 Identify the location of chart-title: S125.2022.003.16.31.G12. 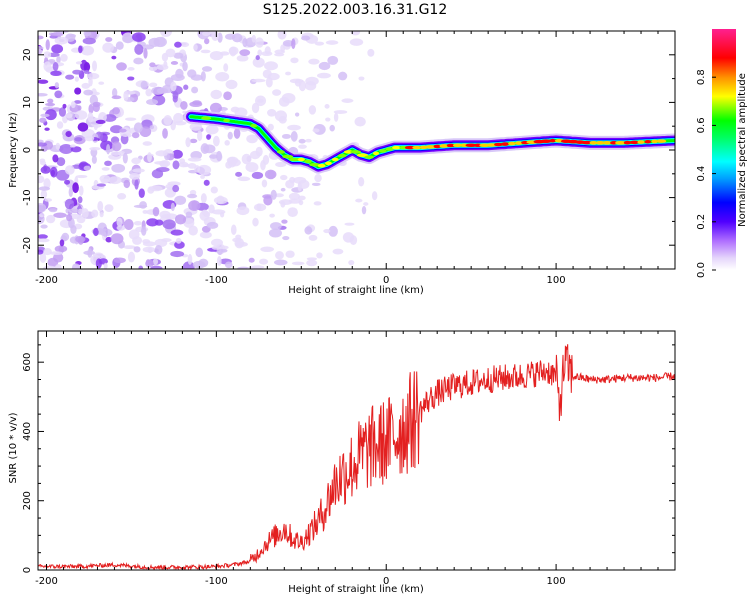
(355, 10).